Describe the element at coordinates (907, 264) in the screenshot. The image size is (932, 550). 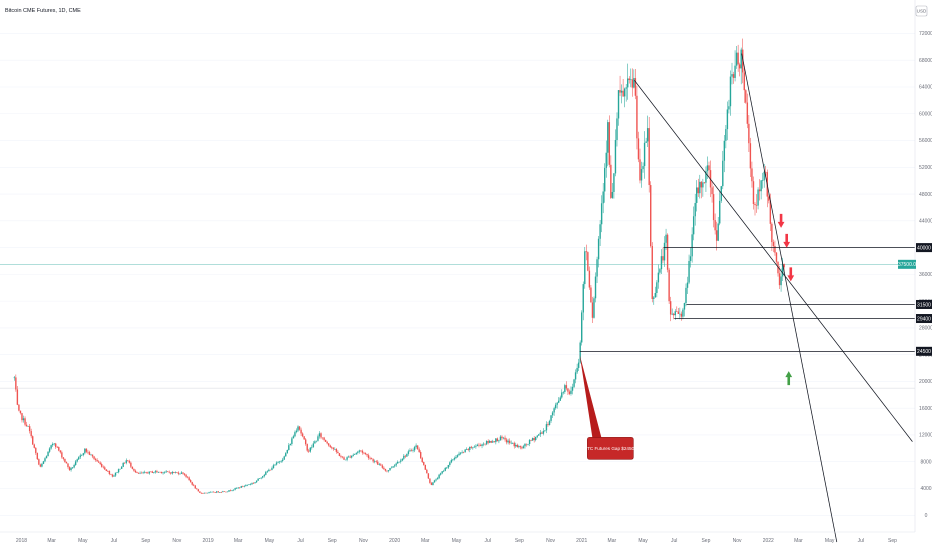
I see `last-price-tag` at that location.